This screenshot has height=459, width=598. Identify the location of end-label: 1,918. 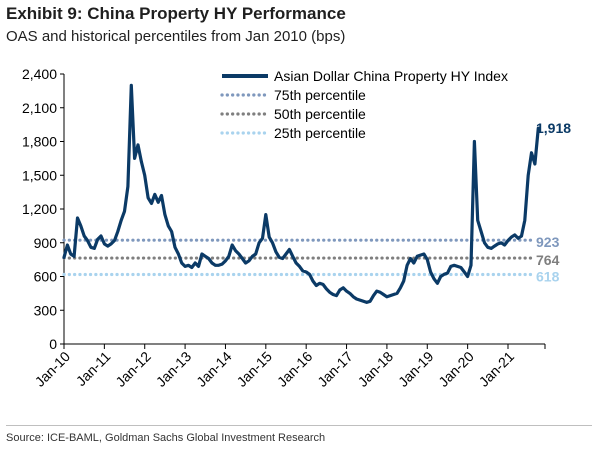
(553, 128).